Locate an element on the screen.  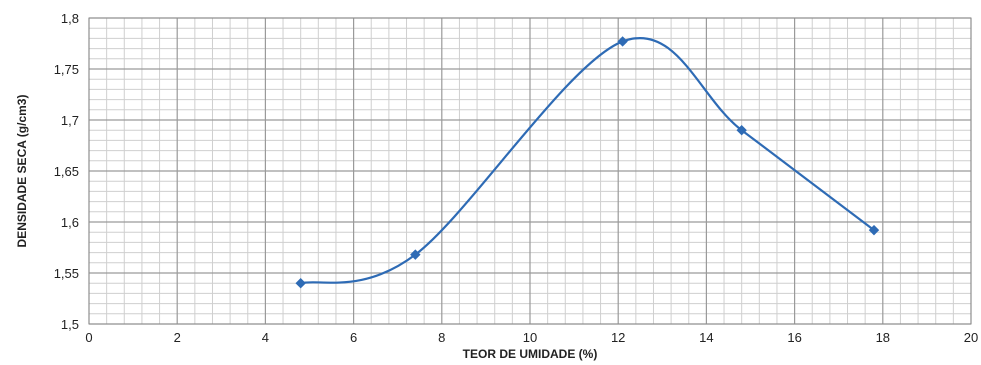
x-tick-label: 8 is located at coordinates (441, 337).